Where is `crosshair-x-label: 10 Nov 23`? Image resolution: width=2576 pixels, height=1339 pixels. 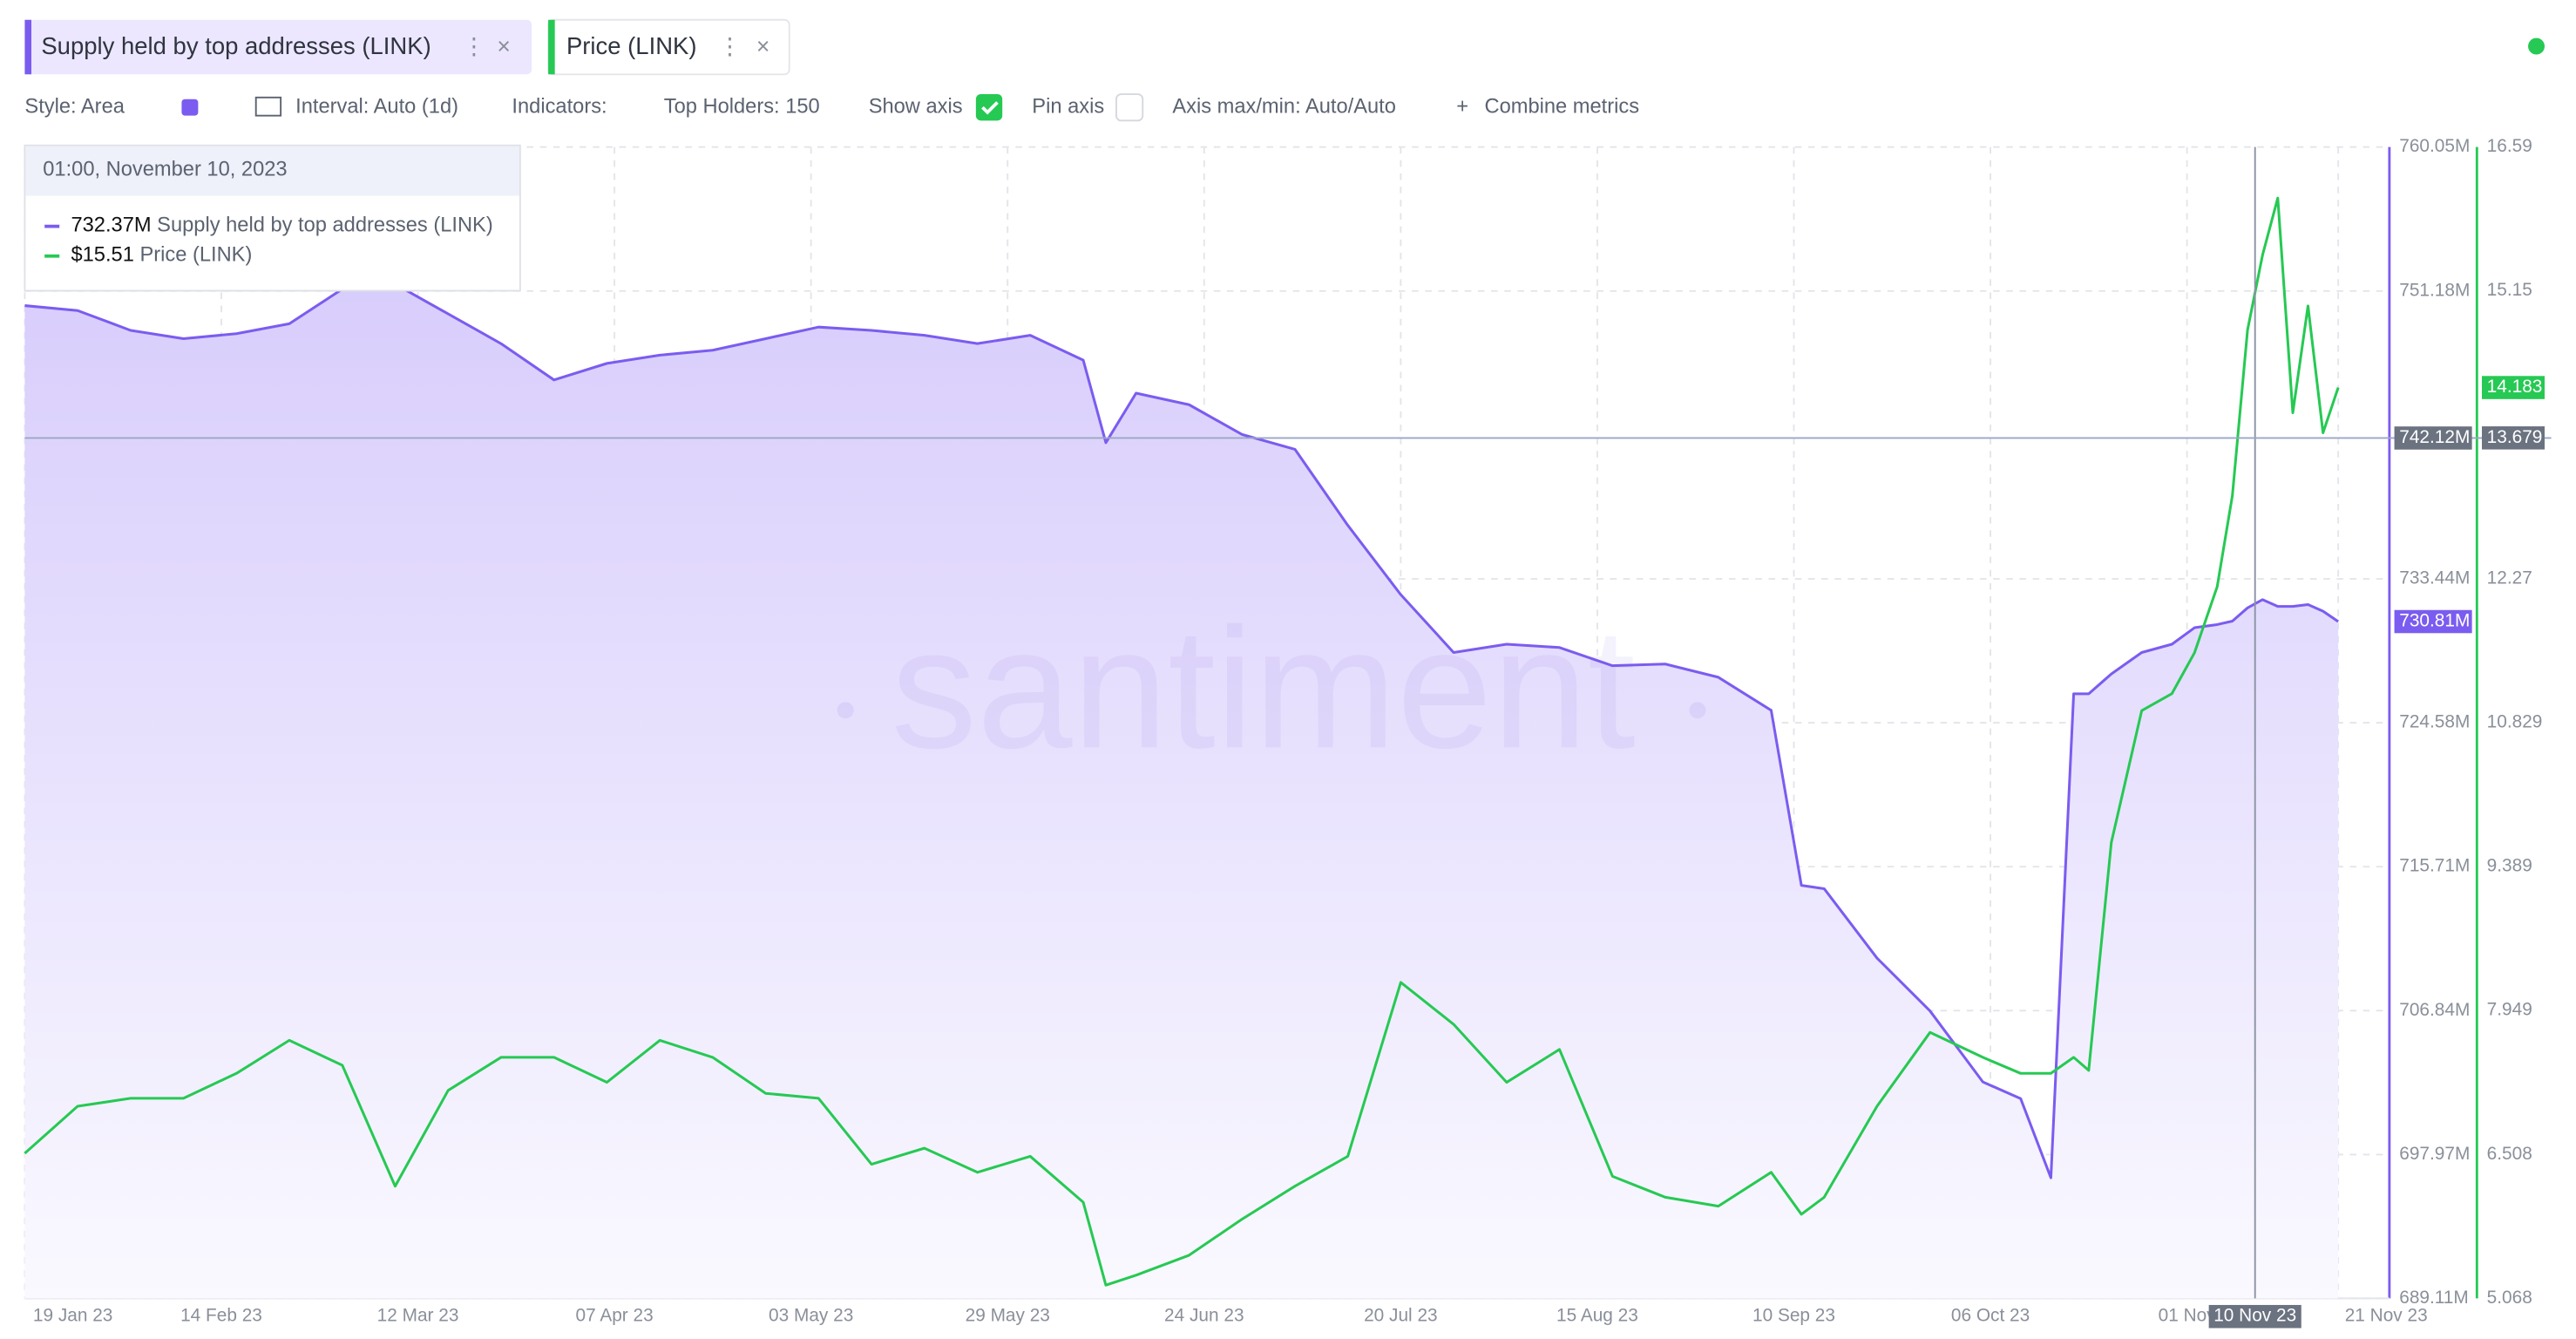 crosshair-x-label: 10 Nov 23 is located at coordinates (2254, 1316).